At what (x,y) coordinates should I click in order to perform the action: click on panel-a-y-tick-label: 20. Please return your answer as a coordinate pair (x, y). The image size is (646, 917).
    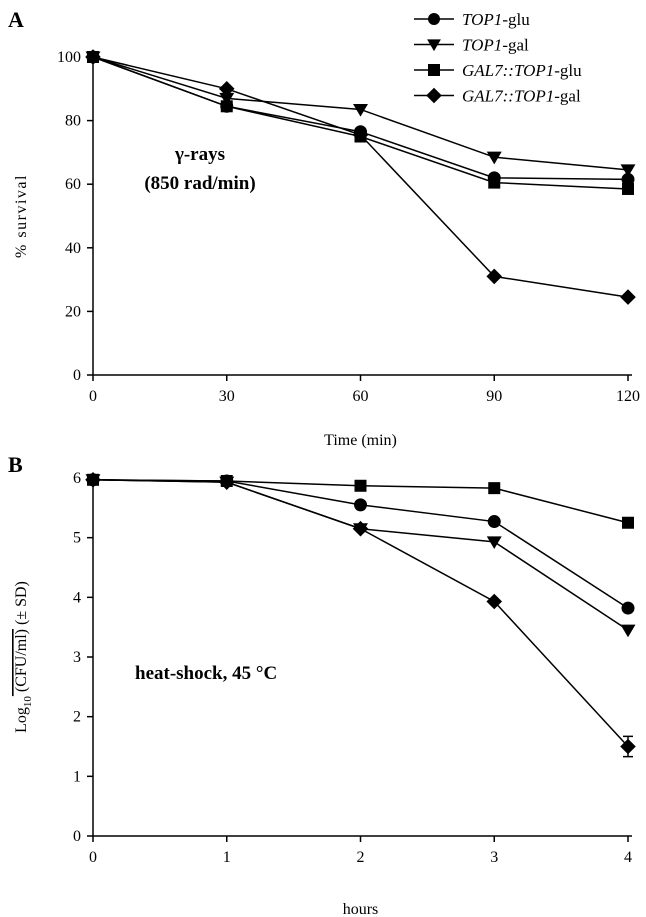
    Looking at the image, I should click on (73, 311).